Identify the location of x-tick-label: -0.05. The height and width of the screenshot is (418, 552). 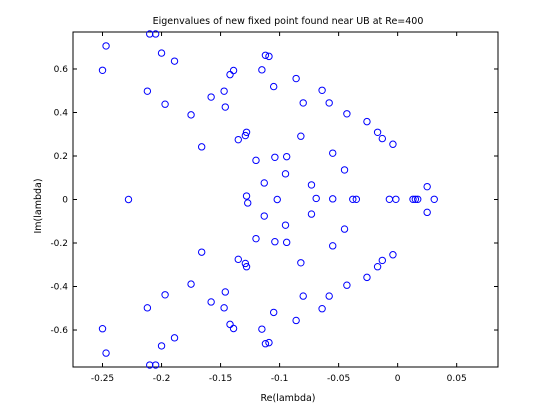
(338, 379).